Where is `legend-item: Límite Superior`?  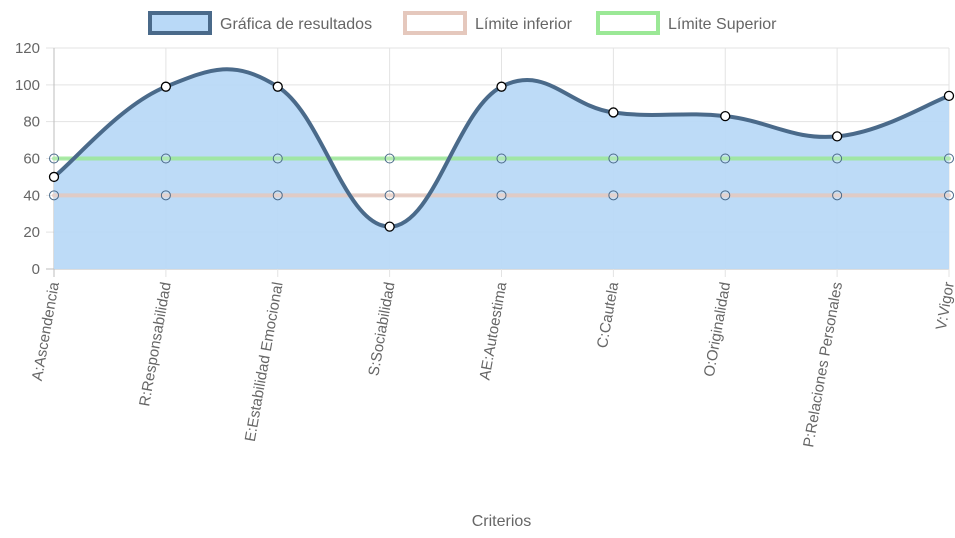 legend-item: Límite Superior is located at coordinates (686, 23).